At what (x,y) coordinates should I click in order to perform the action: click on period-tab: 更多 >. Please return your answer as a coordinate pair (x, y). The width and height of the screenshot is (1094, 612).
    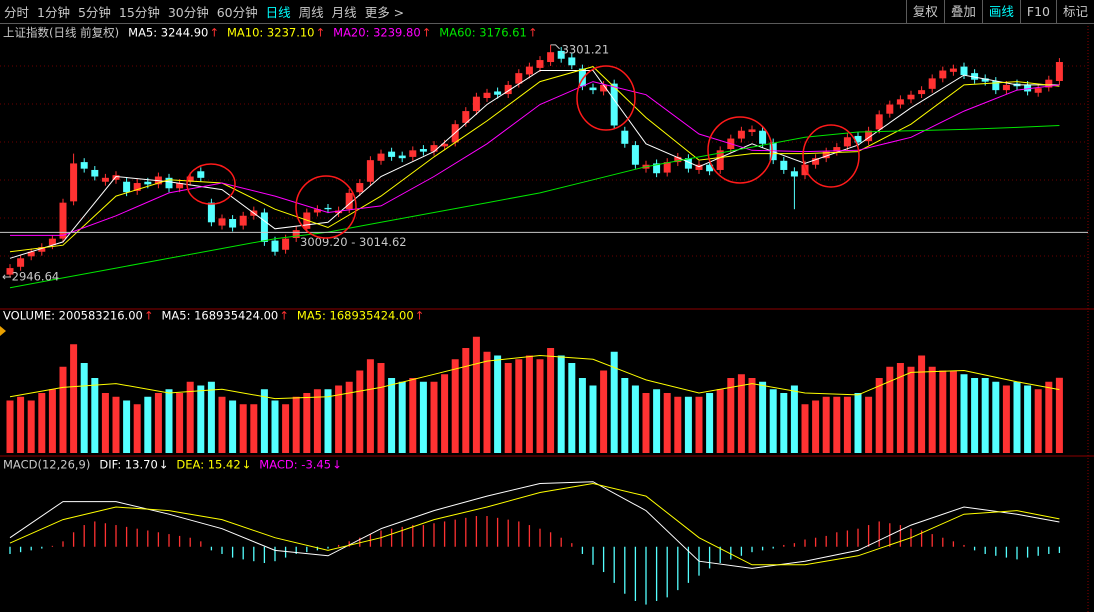
    Looking at the image, I should click on (384, 12).